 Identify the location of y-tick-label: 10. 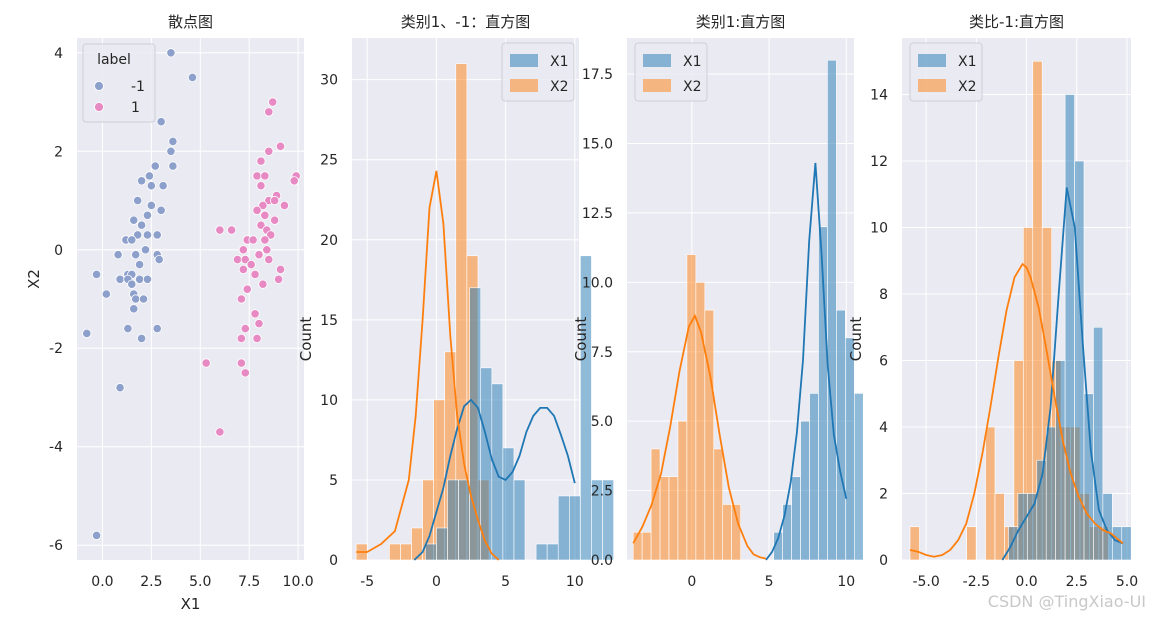
(329, 401).